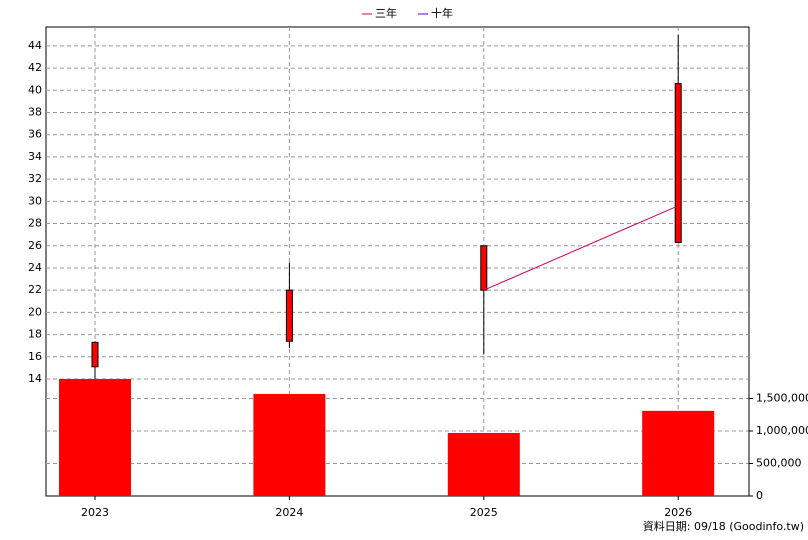  What do you see at coordinates (723, 526) in the screenshot?
I see `footer: 資料日期: 09/18 (Goodinfo.tw)` at bounding box center [723, 526].